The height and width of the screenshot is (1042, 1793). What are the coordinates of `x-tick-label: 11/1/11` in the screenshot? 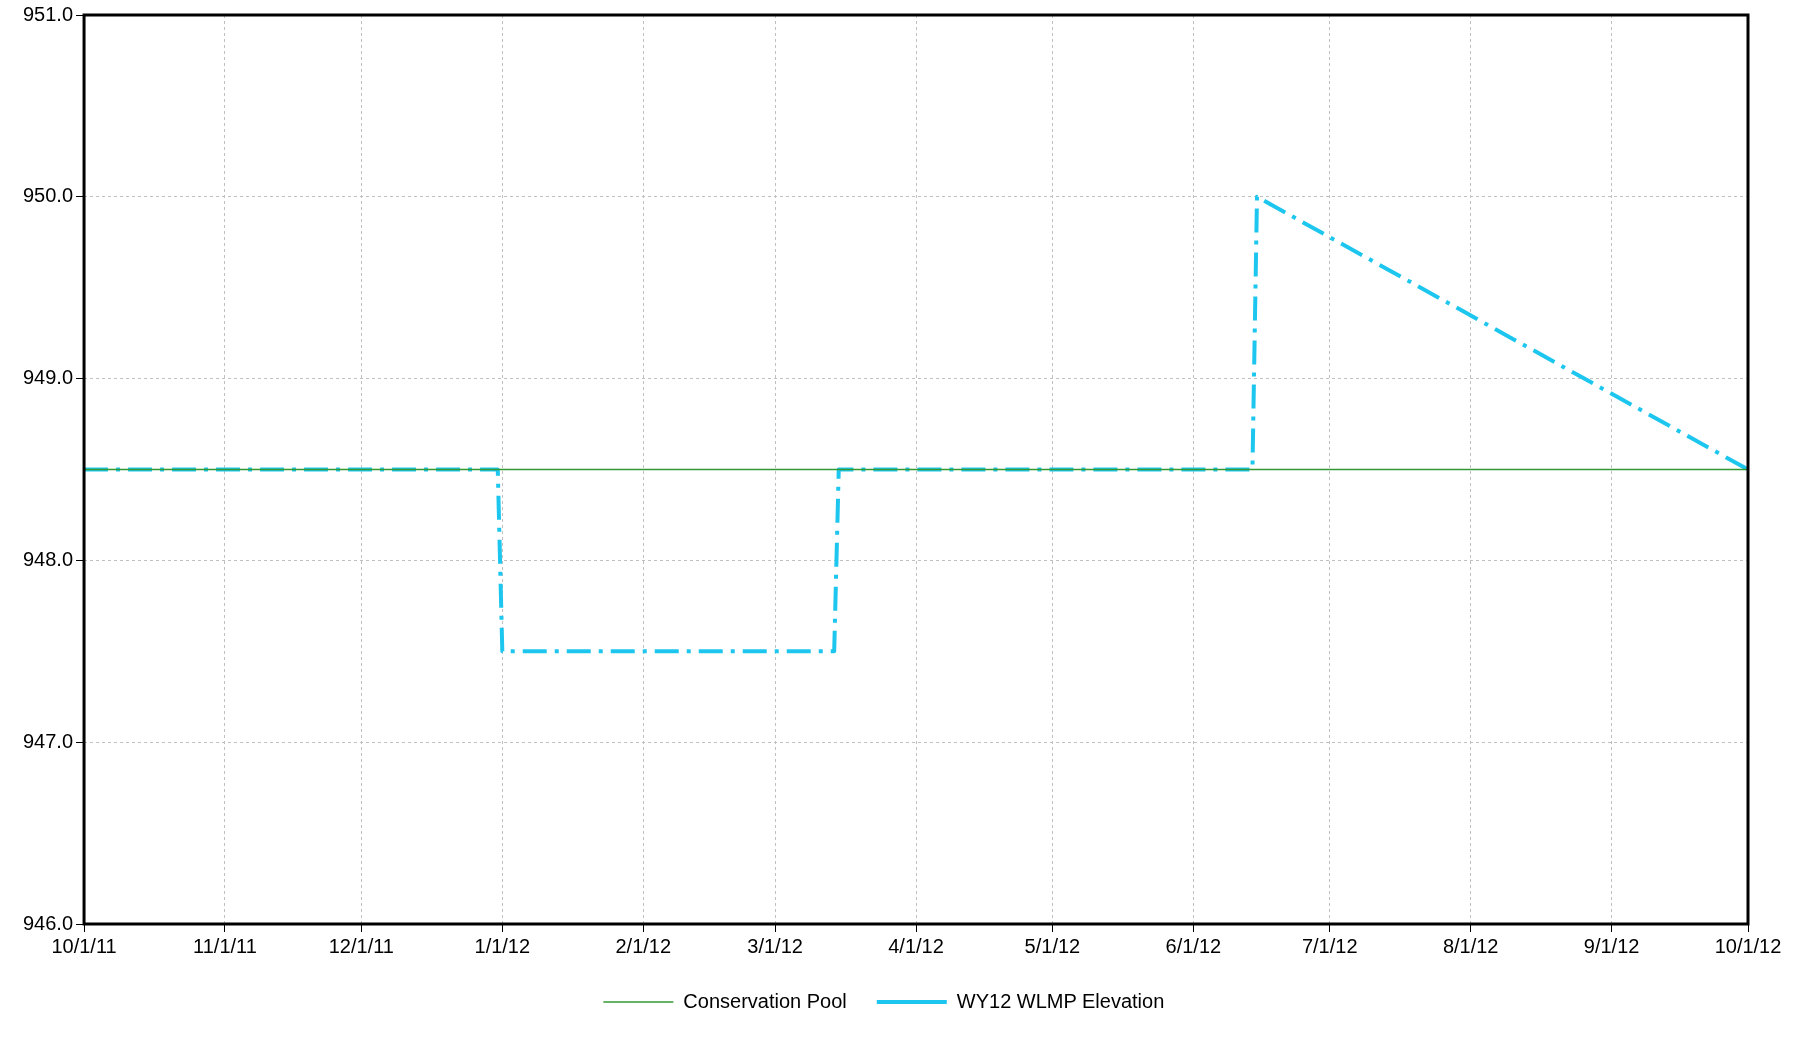 It's located at (225, 945).